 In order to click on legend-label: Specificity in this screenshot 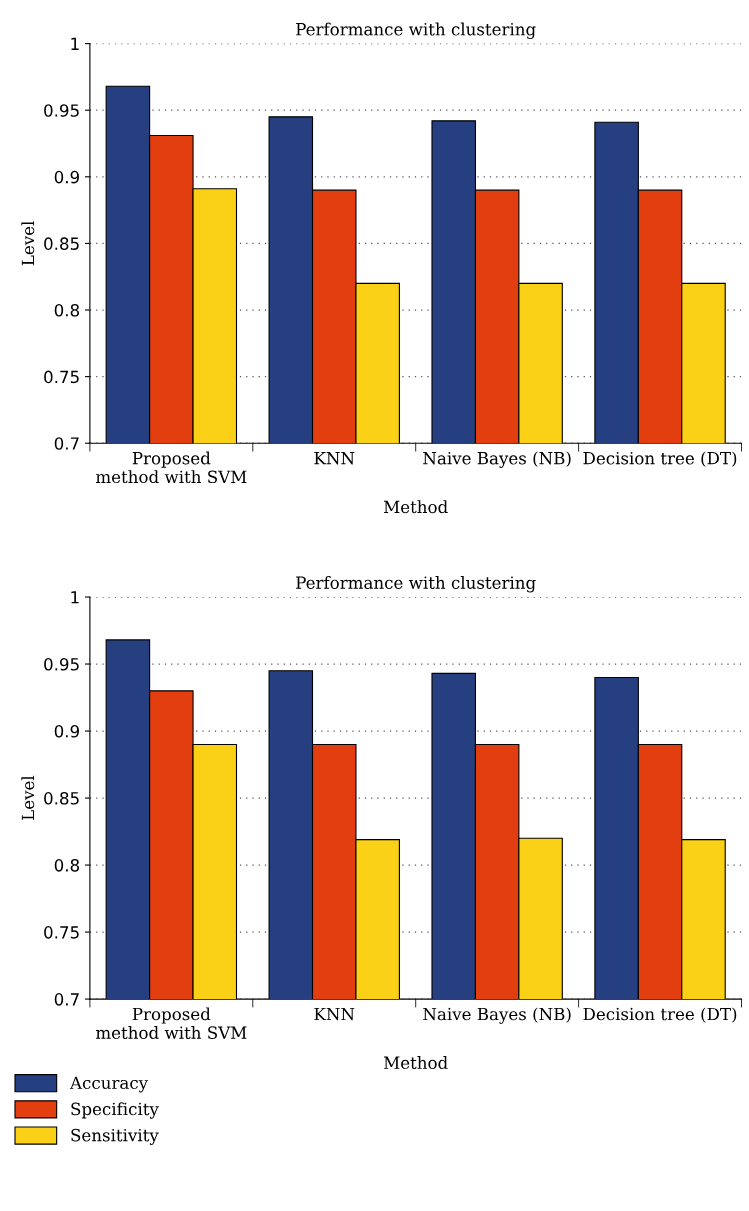, I will do `click(115, 1110)`.